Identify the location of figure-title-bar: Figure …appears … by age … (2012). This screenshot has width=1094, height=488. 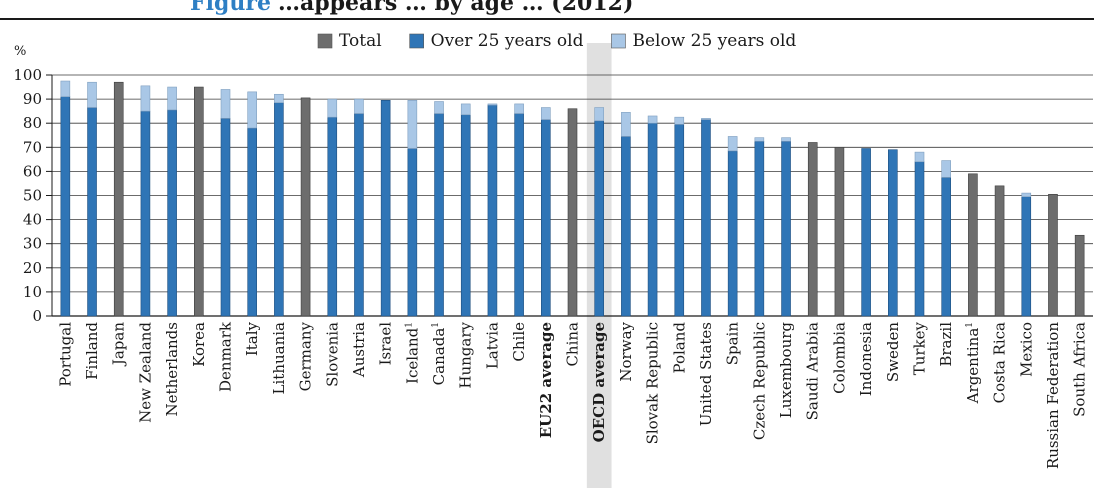
(547, 10).